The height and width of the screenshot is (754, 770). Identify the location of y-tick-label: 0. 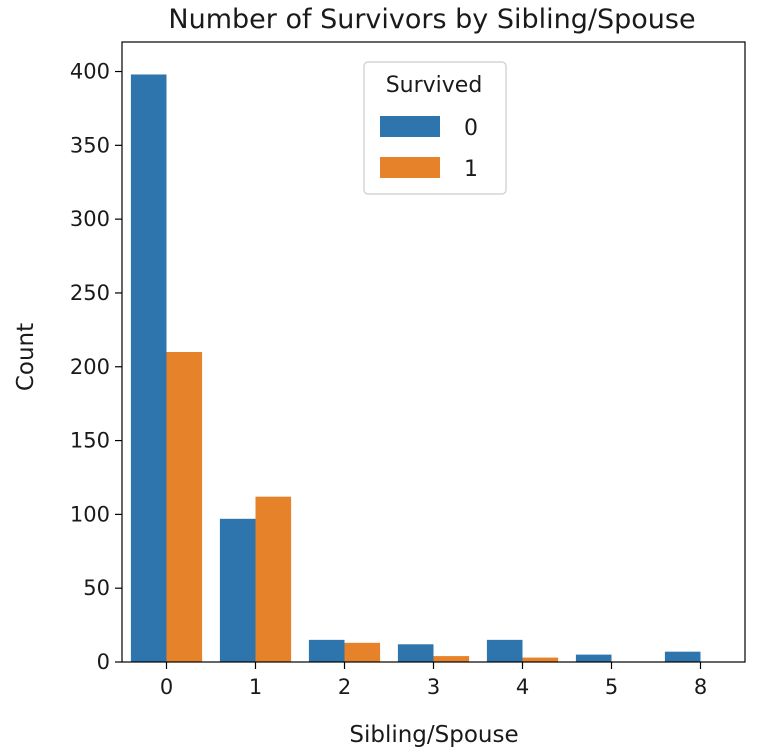
(103, 662).